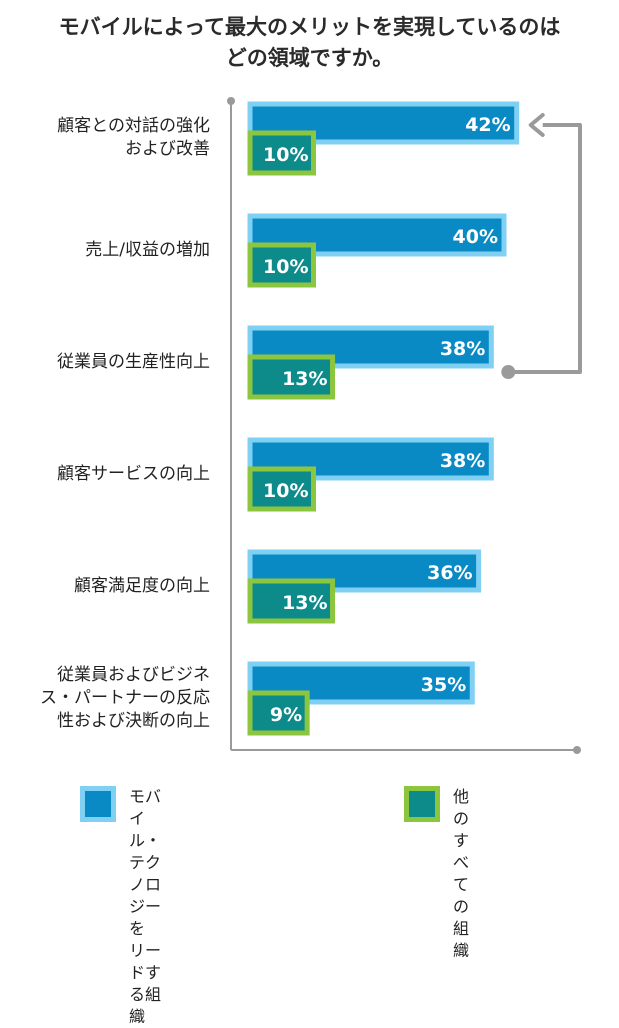 This screenshot has height=1028, width=619. What do you see at coordinates (145, 906) in the screenshot?
I see `legend-label-leaders: モバイル・テクノロジーを リードする組織` at bounding box center [145, 906].